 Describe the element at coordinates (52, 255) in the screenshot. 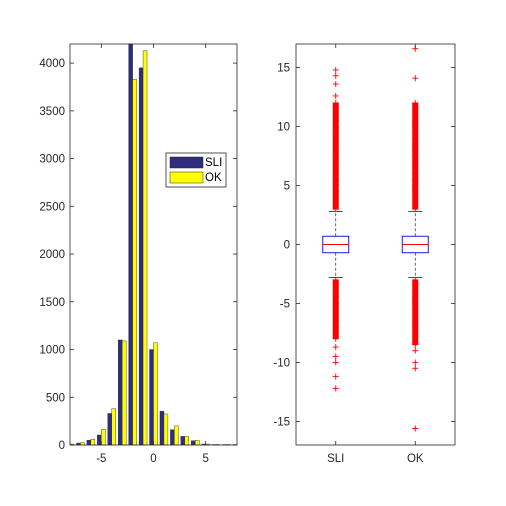

I see `y-tick-label: 2000` at that location.